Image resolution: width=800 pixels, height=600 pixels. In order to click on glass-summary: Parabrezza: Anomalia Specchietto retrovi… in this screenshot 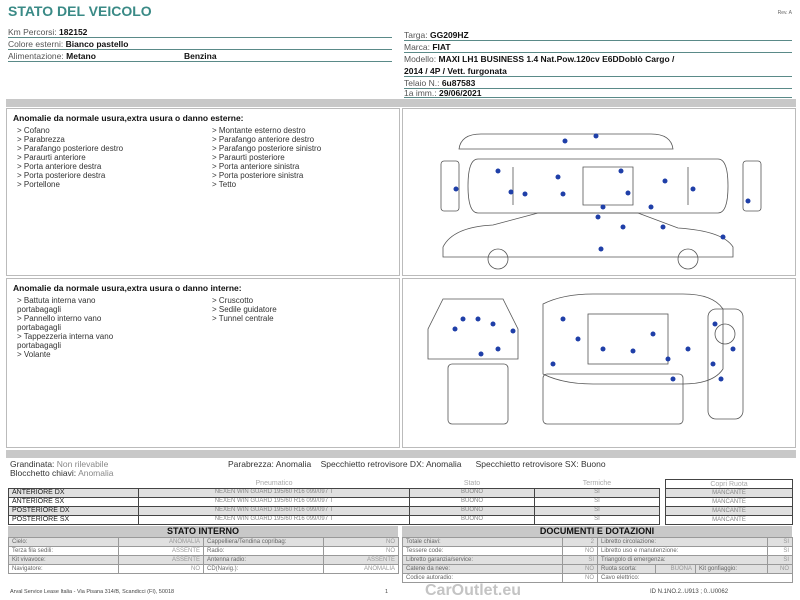, I will do `click(417, 464)`.